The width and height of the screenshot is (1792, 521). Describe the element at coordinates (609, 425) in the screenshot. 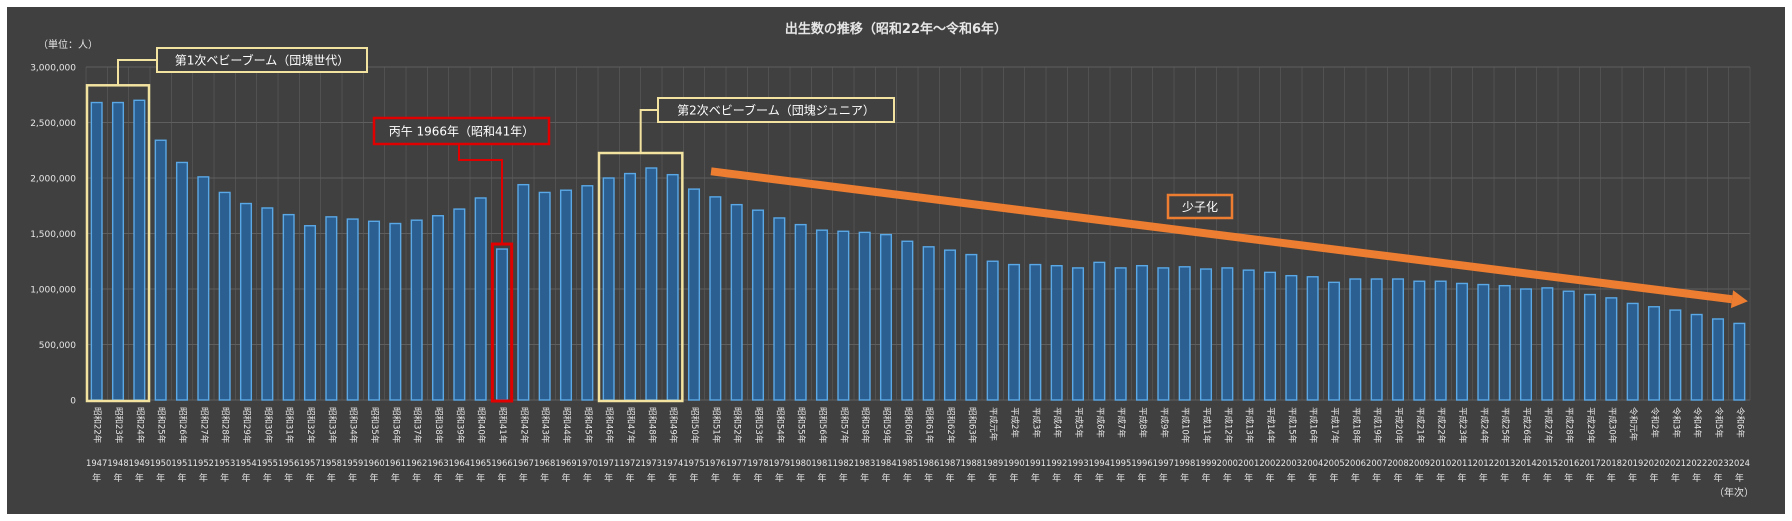

I see `x-era-label: 昭和46年` at that location.